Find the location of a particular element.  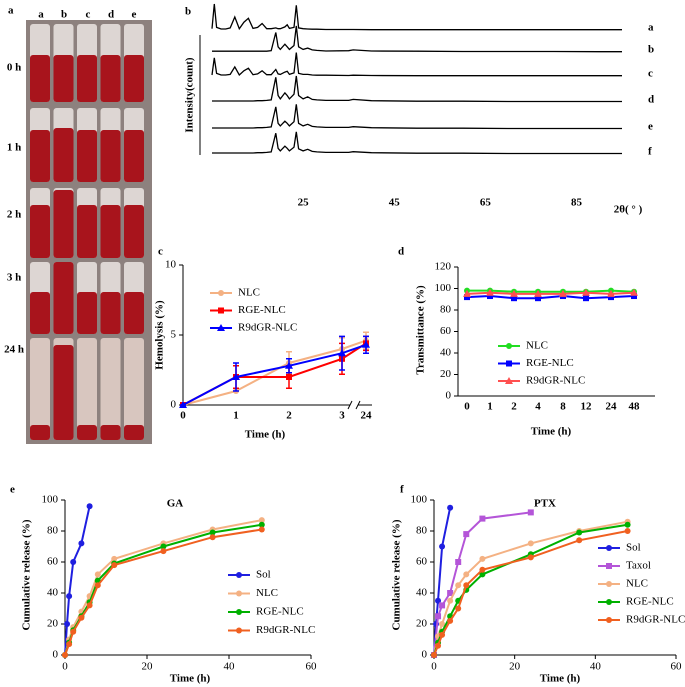

x-tick-label: 2 is located at coordinates (289, 416).